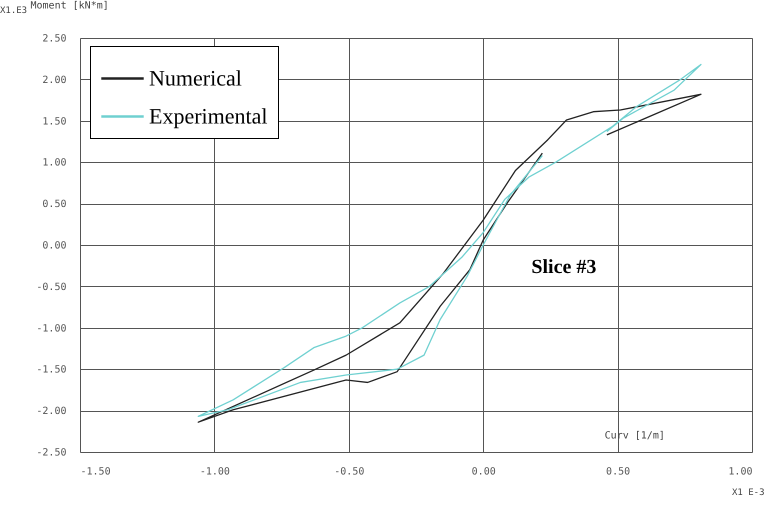 Image resolution: width=769 pixels, height=508 pixels. What do you see at coordinates (484, 472) in the screenshot?
I see `x-tick-label: 0.00` at bounding box center [484, 472].